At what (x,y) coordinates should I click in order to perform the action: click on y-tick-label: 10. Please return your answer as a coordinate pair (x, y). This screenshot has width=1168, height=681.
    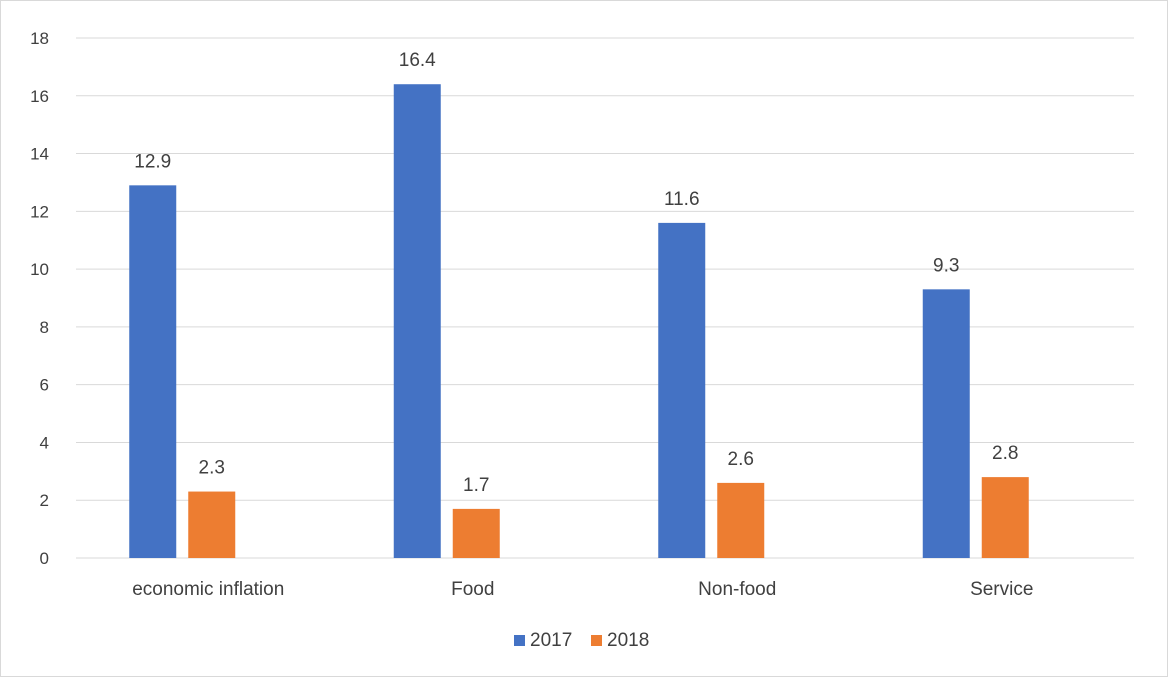
    Looking at the image, I should click on (39, 269).